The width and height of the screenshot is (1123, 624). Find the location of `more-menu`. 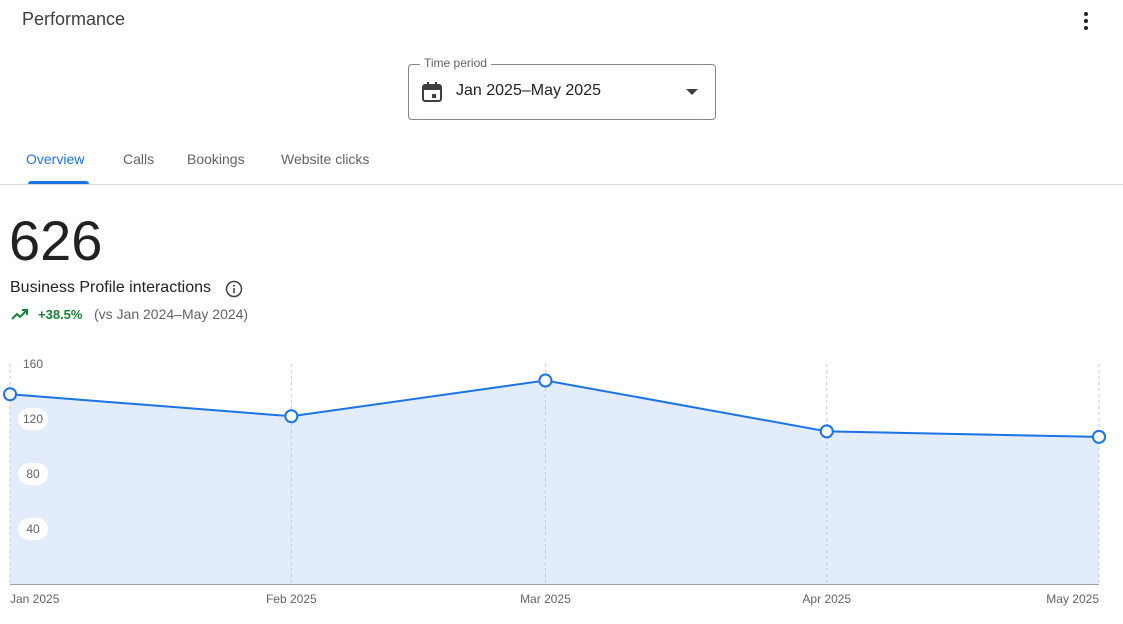

more-menu is located at coordinates (1086, 21).